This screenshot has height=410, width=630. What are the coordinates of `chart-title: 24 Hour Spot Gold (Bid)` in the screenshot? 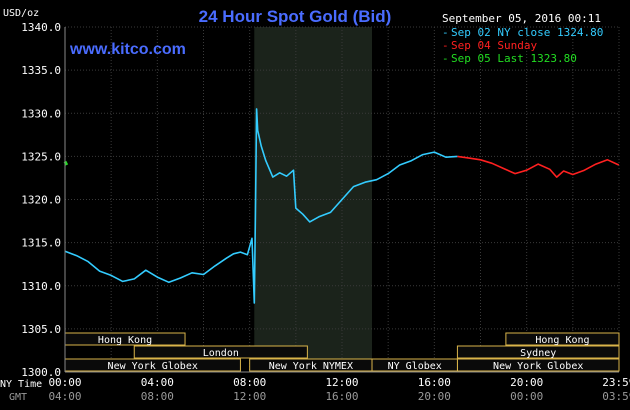 It's located at (295, 16).